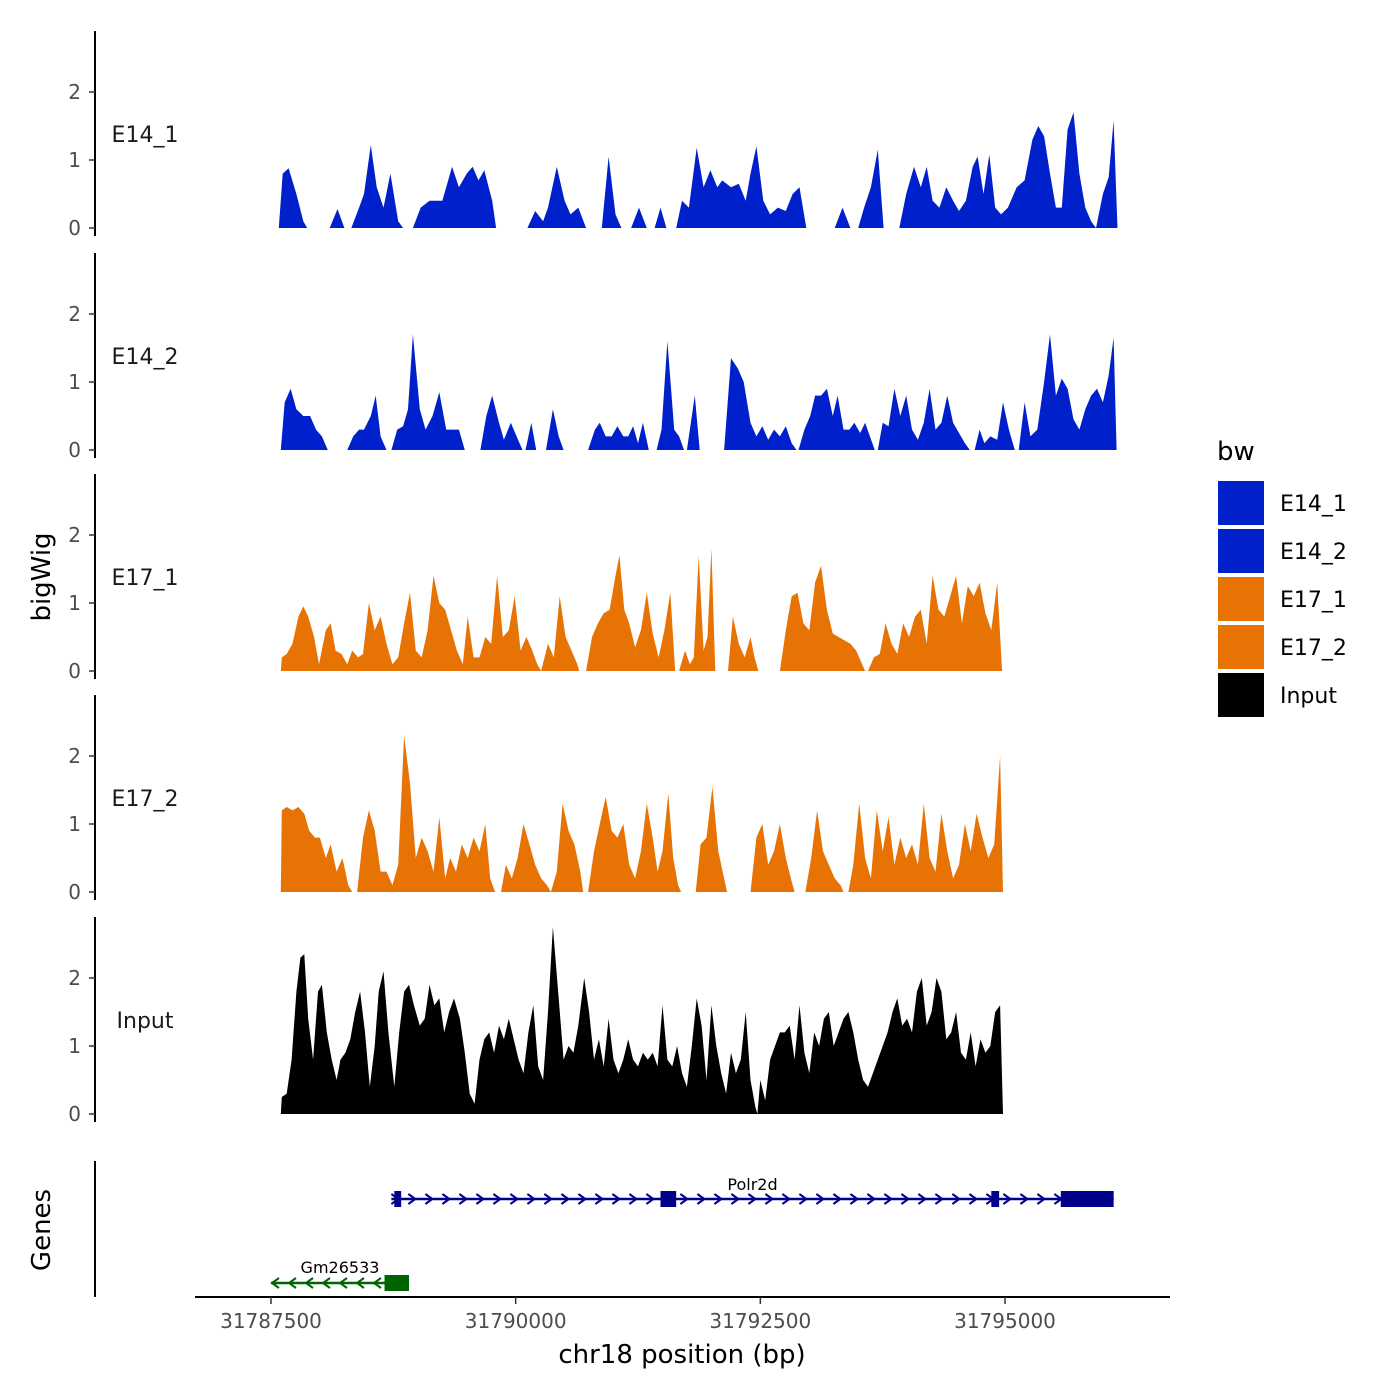 This screenshot has width=1400, height=1400. What do you see at coordinates (1005, 1321) in the screenshot?
I see `x-tick-label: 31795000` at bounding box center [1005, 1321].